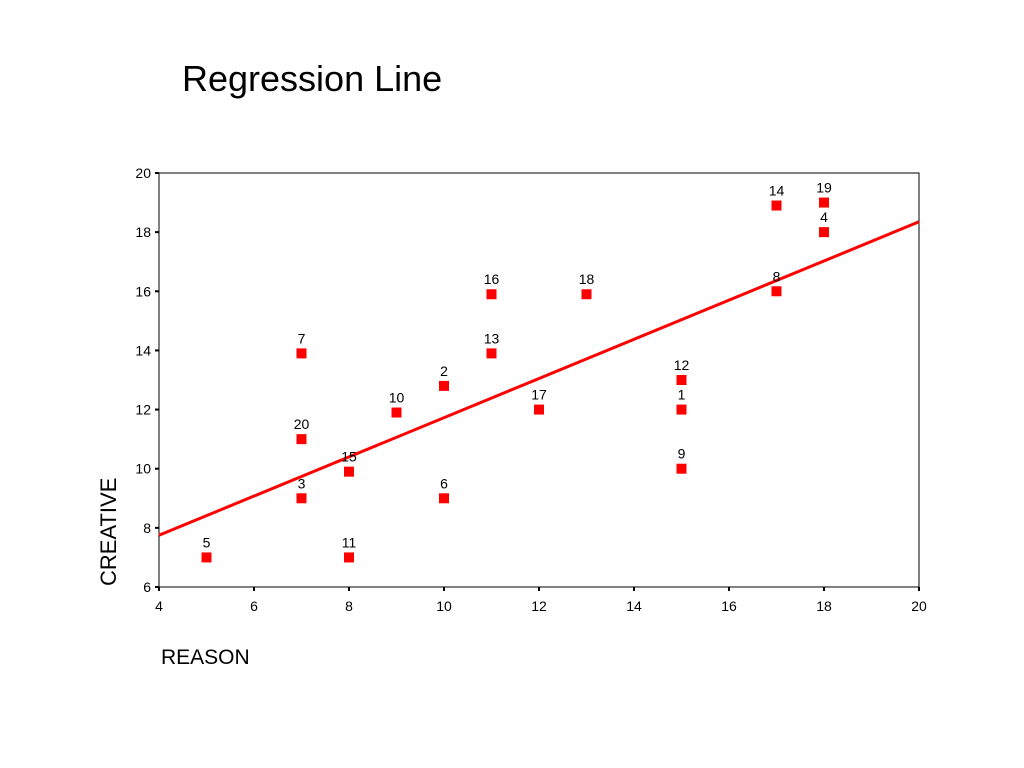 The height and width of the screenshot is (768, 1024). I want to click on y-tick-label: 6, so click(147, 587).